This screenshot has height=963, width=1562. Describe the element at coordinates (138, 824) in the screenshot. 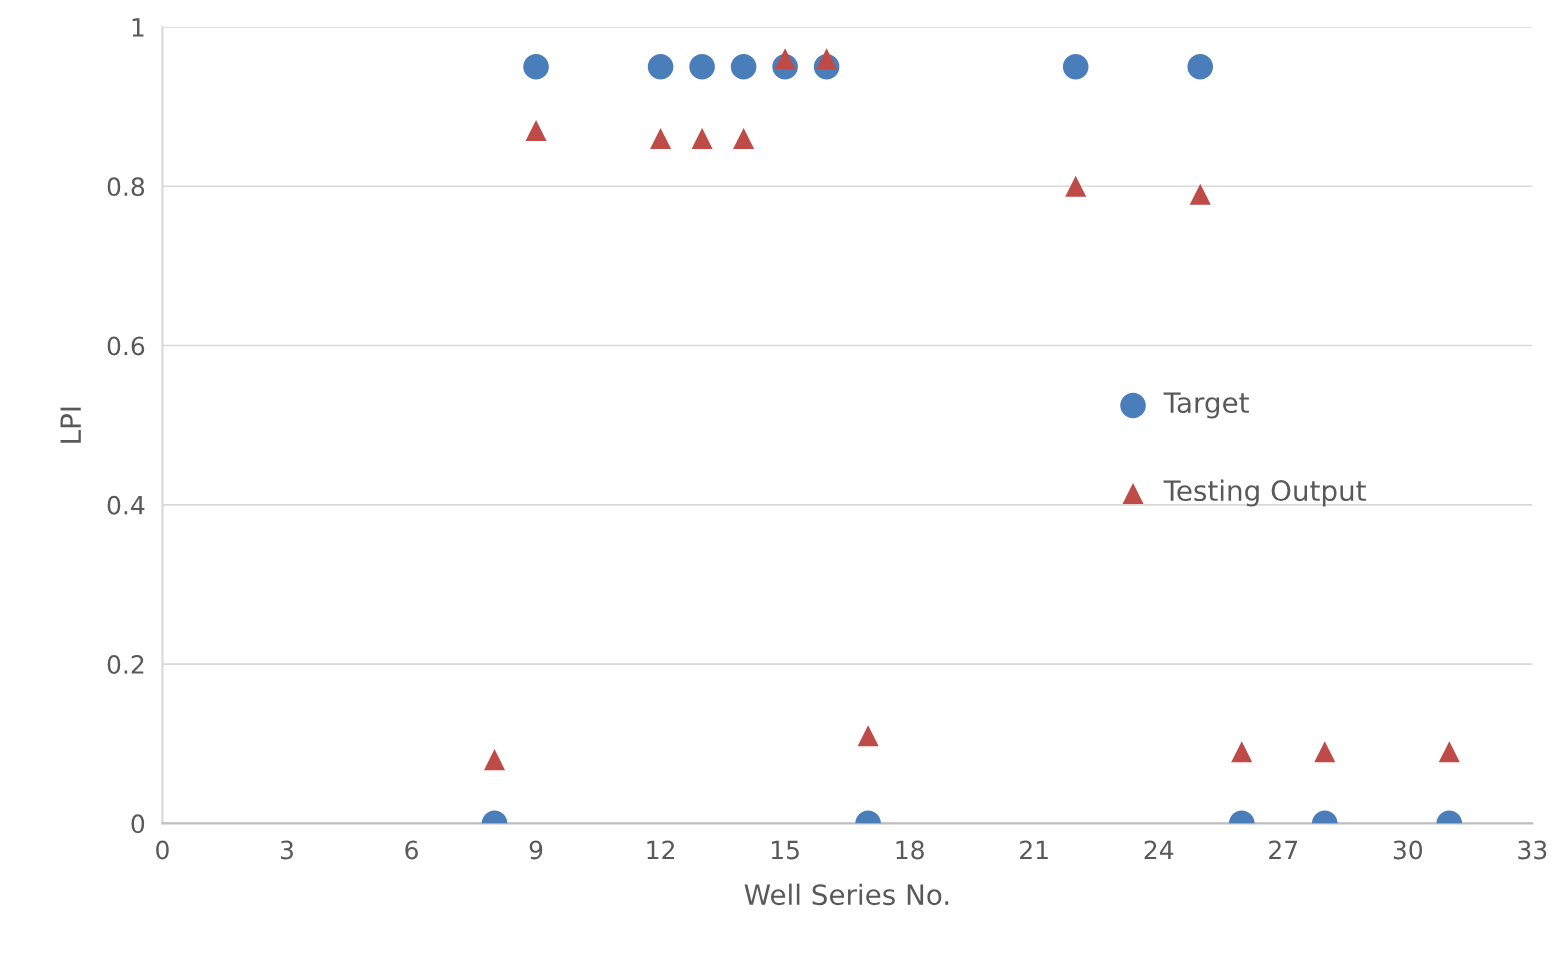

I see `y-tick-label: 0` at that location.